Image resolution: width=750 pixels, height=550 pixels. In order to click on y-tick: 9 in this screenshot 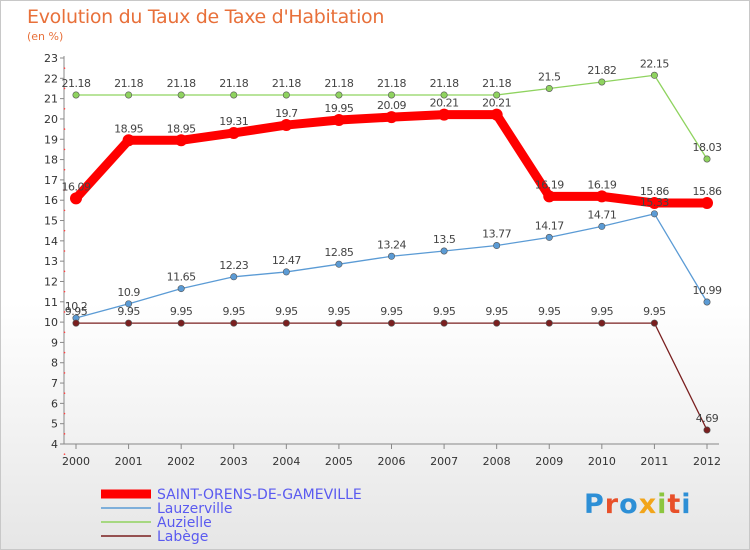, I will do `click(58, 345)`.